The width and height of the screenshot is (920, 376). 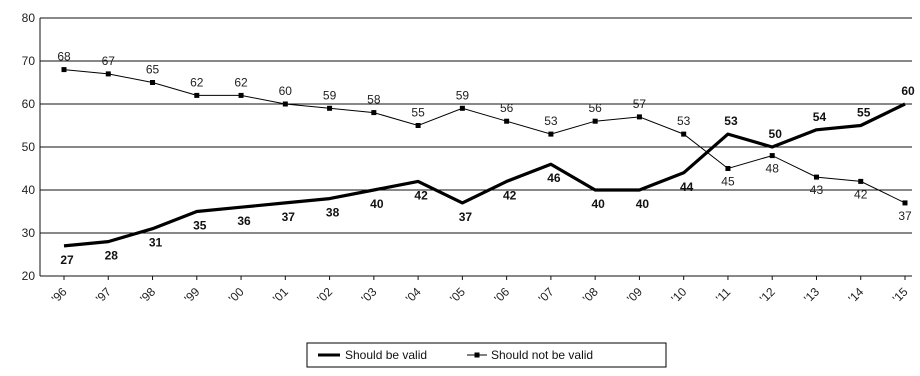 What do you see at coordinates (29, 104) in the screenshot?
I see `y-tick-label: 60` at bounding box center [29, 104].